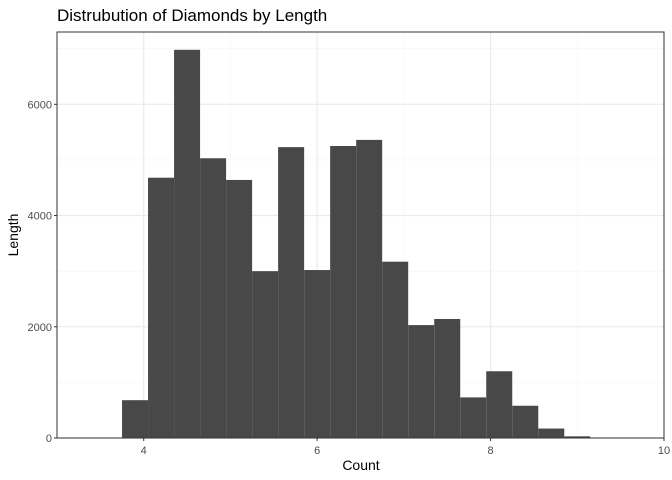  Describe the element at coordinates (40, 217) in the screenshot. I see `y-tick-label: 4000` at that location.